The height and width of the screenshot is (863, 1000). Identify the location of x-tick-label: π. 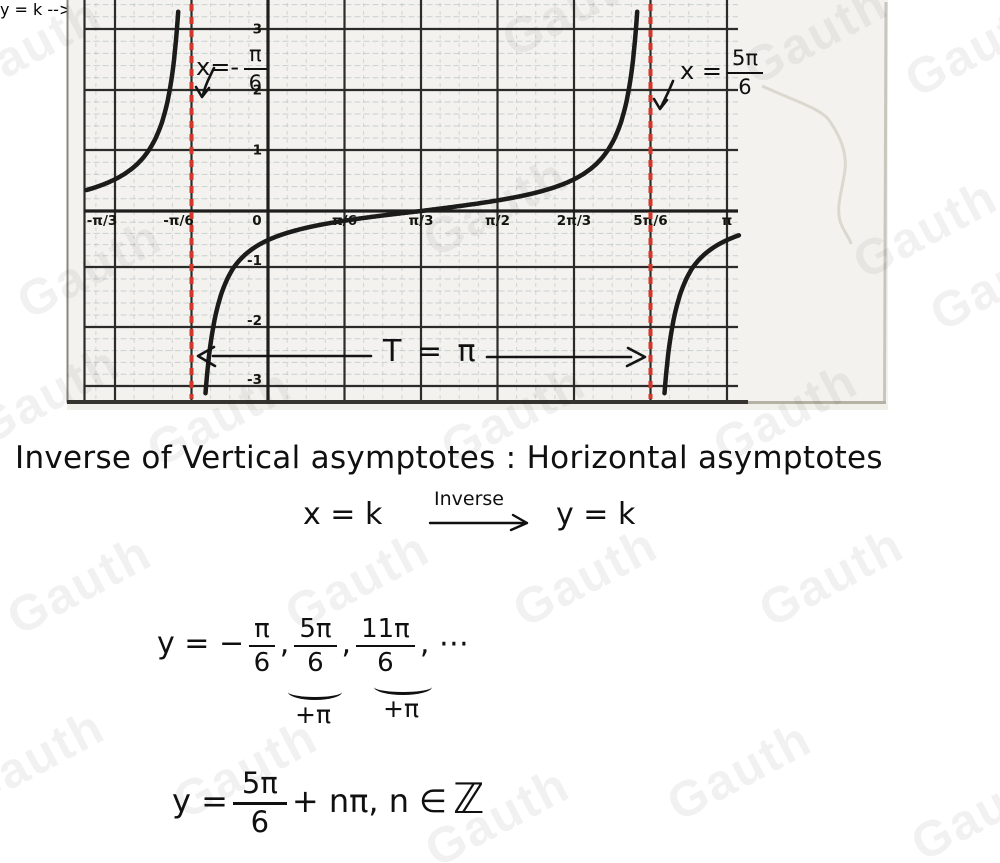
(727, 221).